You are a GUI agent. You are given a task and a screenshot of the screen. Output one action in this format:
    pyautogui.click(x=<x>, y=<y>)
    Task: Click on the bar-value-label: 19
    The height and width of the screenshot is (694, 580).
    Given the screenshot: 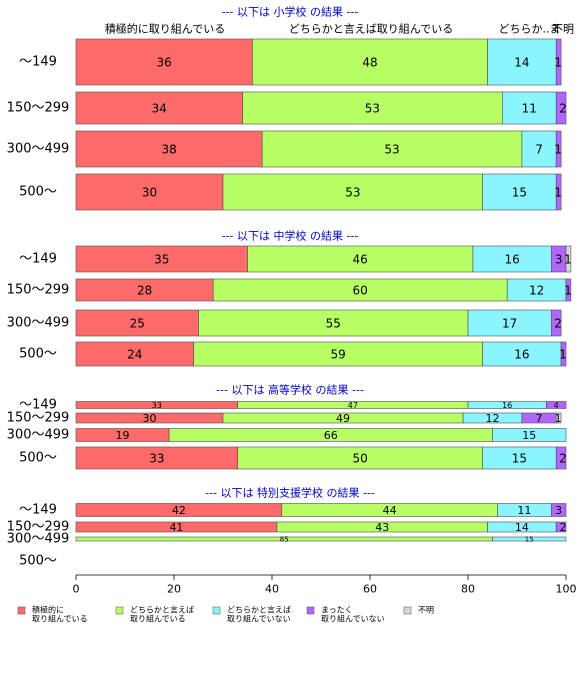 What is the action you would take?
    pyautogui.click(x=123, y=435)
    